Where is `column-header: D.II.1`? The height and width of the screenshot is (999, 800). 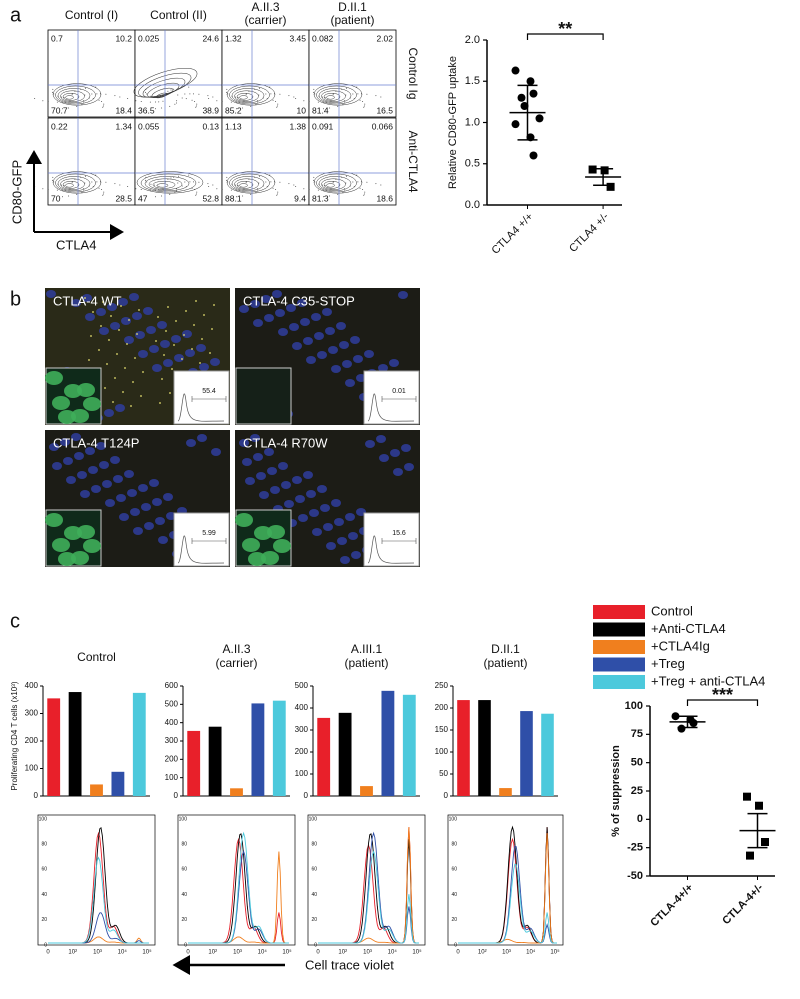
column-header: D.II.1 is located at coordinates (352, 7).